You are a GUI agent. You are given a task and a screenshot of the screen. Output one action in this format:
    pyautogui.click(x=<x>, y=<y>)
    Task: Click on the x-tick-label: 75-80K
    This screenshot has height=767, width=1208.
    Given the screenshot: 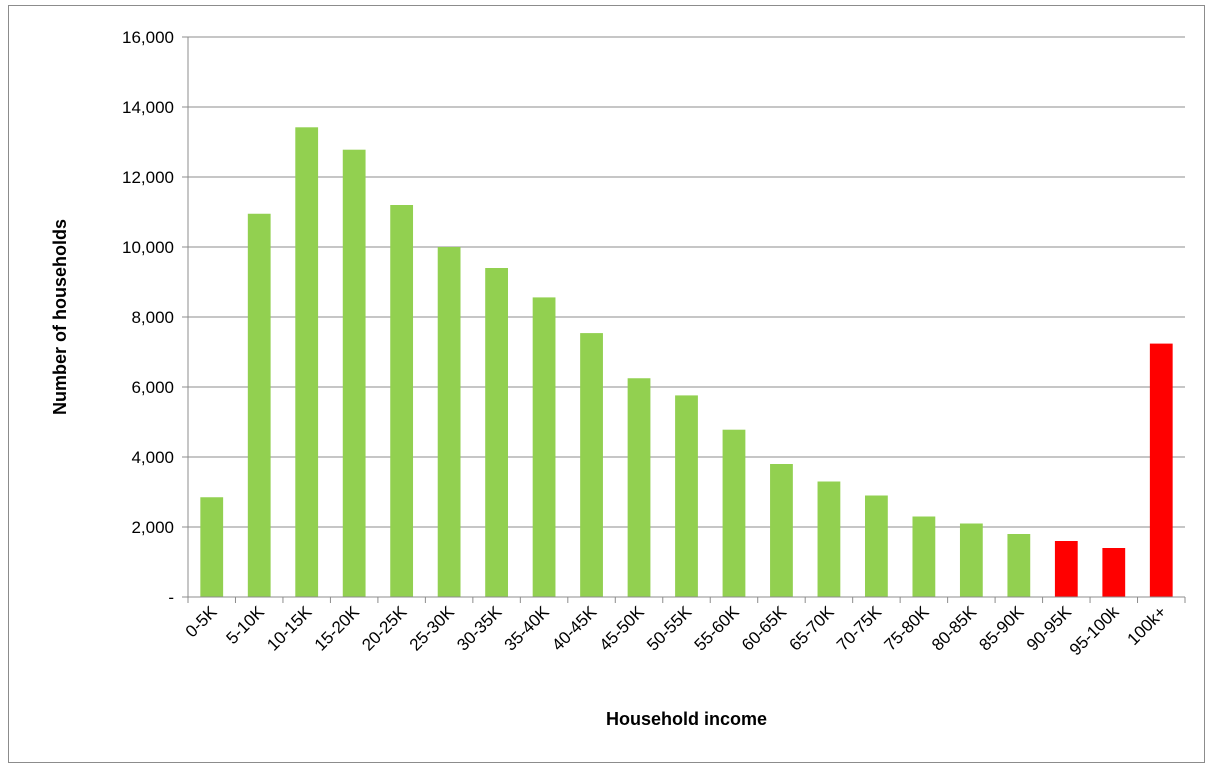 What is the action you would take?
    pyautogui.click(x=907, y=628)
    